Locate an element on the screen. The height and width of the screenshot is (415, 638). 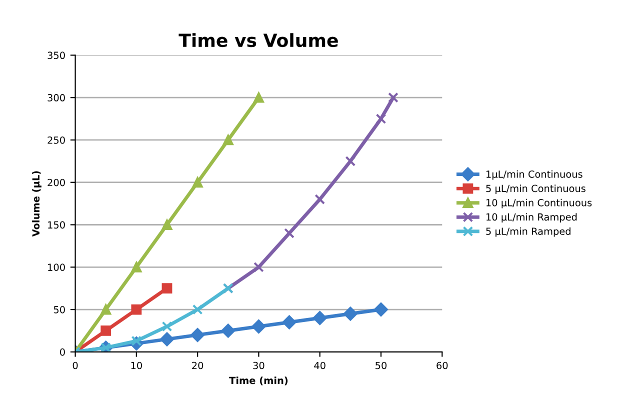
legend-label: 1µL/min Continuous is located at coordinates (534, 175).